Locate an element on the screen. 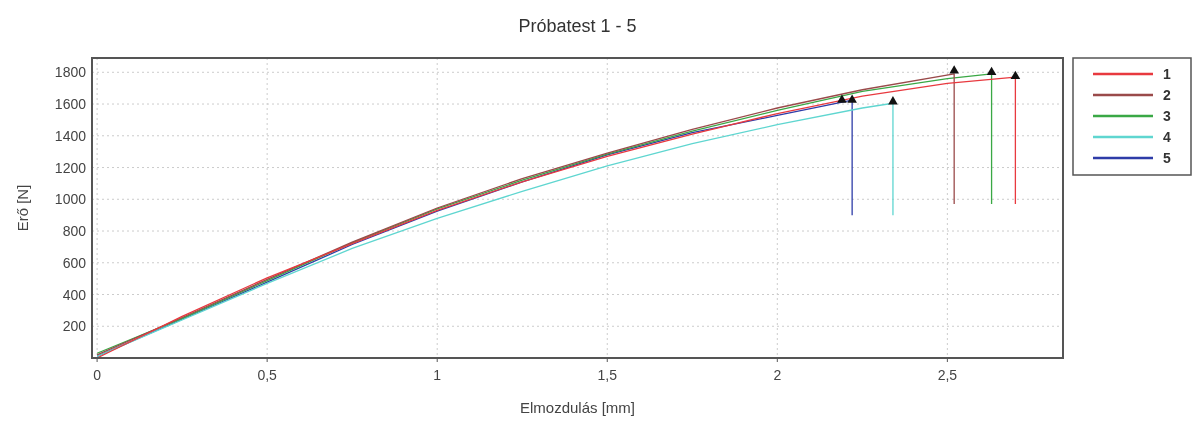 The height and width of the screenshot is (433, 1195). y-tick-label: 400 is located at coordinates (74, 294).